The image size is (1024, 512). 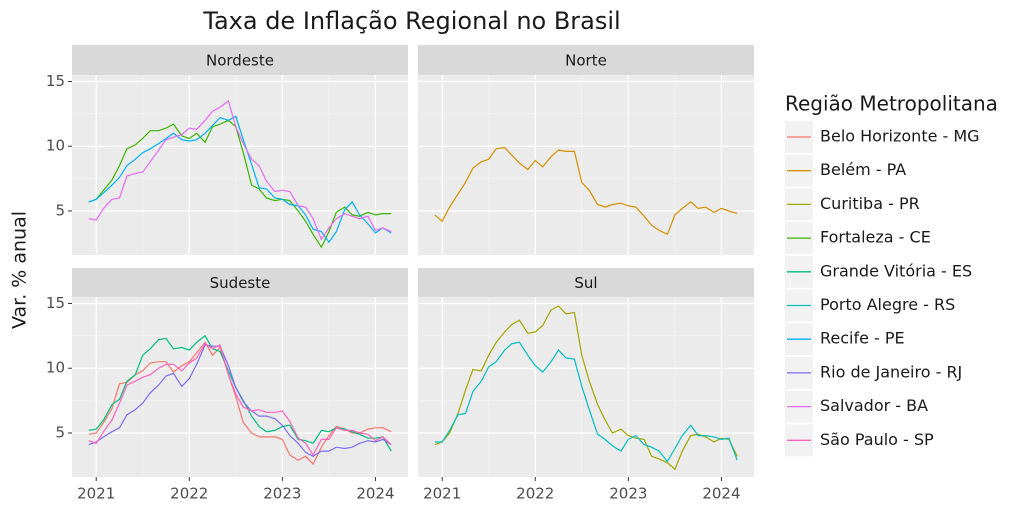 I want to click on facet-label: Nordeste, so click(x=240, y=61).